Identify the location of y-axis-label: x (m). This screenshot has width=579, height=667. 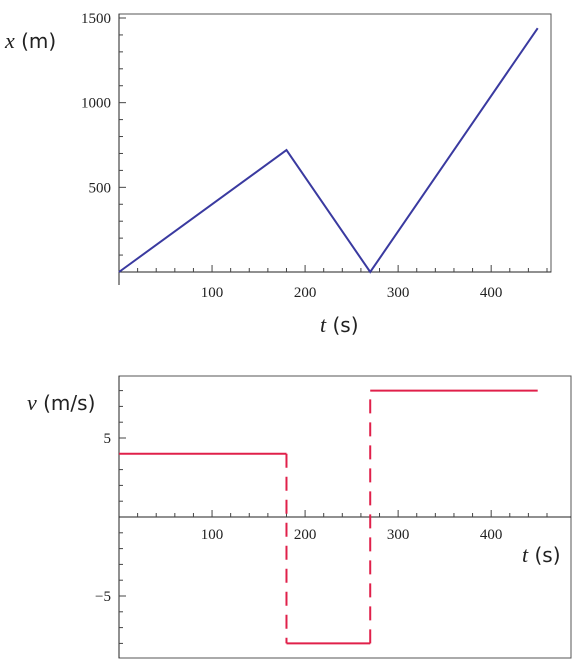
(30, 40).